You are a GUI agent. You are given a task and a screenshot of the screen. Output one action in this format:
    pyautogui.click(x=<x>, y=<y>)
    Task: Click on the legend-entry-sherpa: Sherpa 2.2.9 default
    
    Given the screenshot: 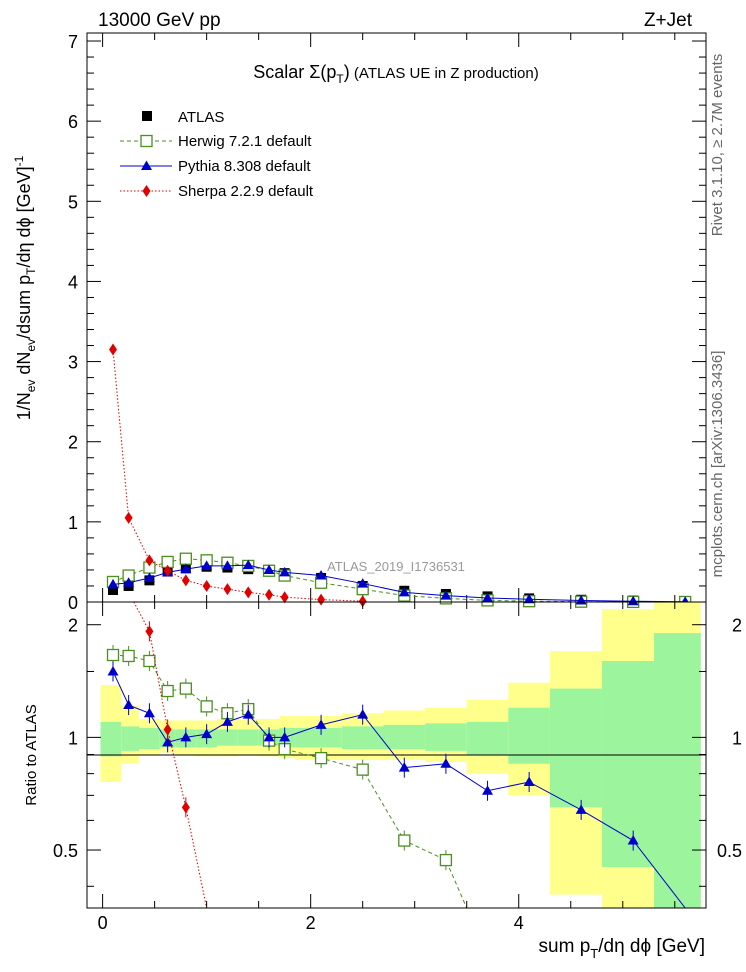 What is the action you would take?
    pyautogui.click(x=217, y=191)
    